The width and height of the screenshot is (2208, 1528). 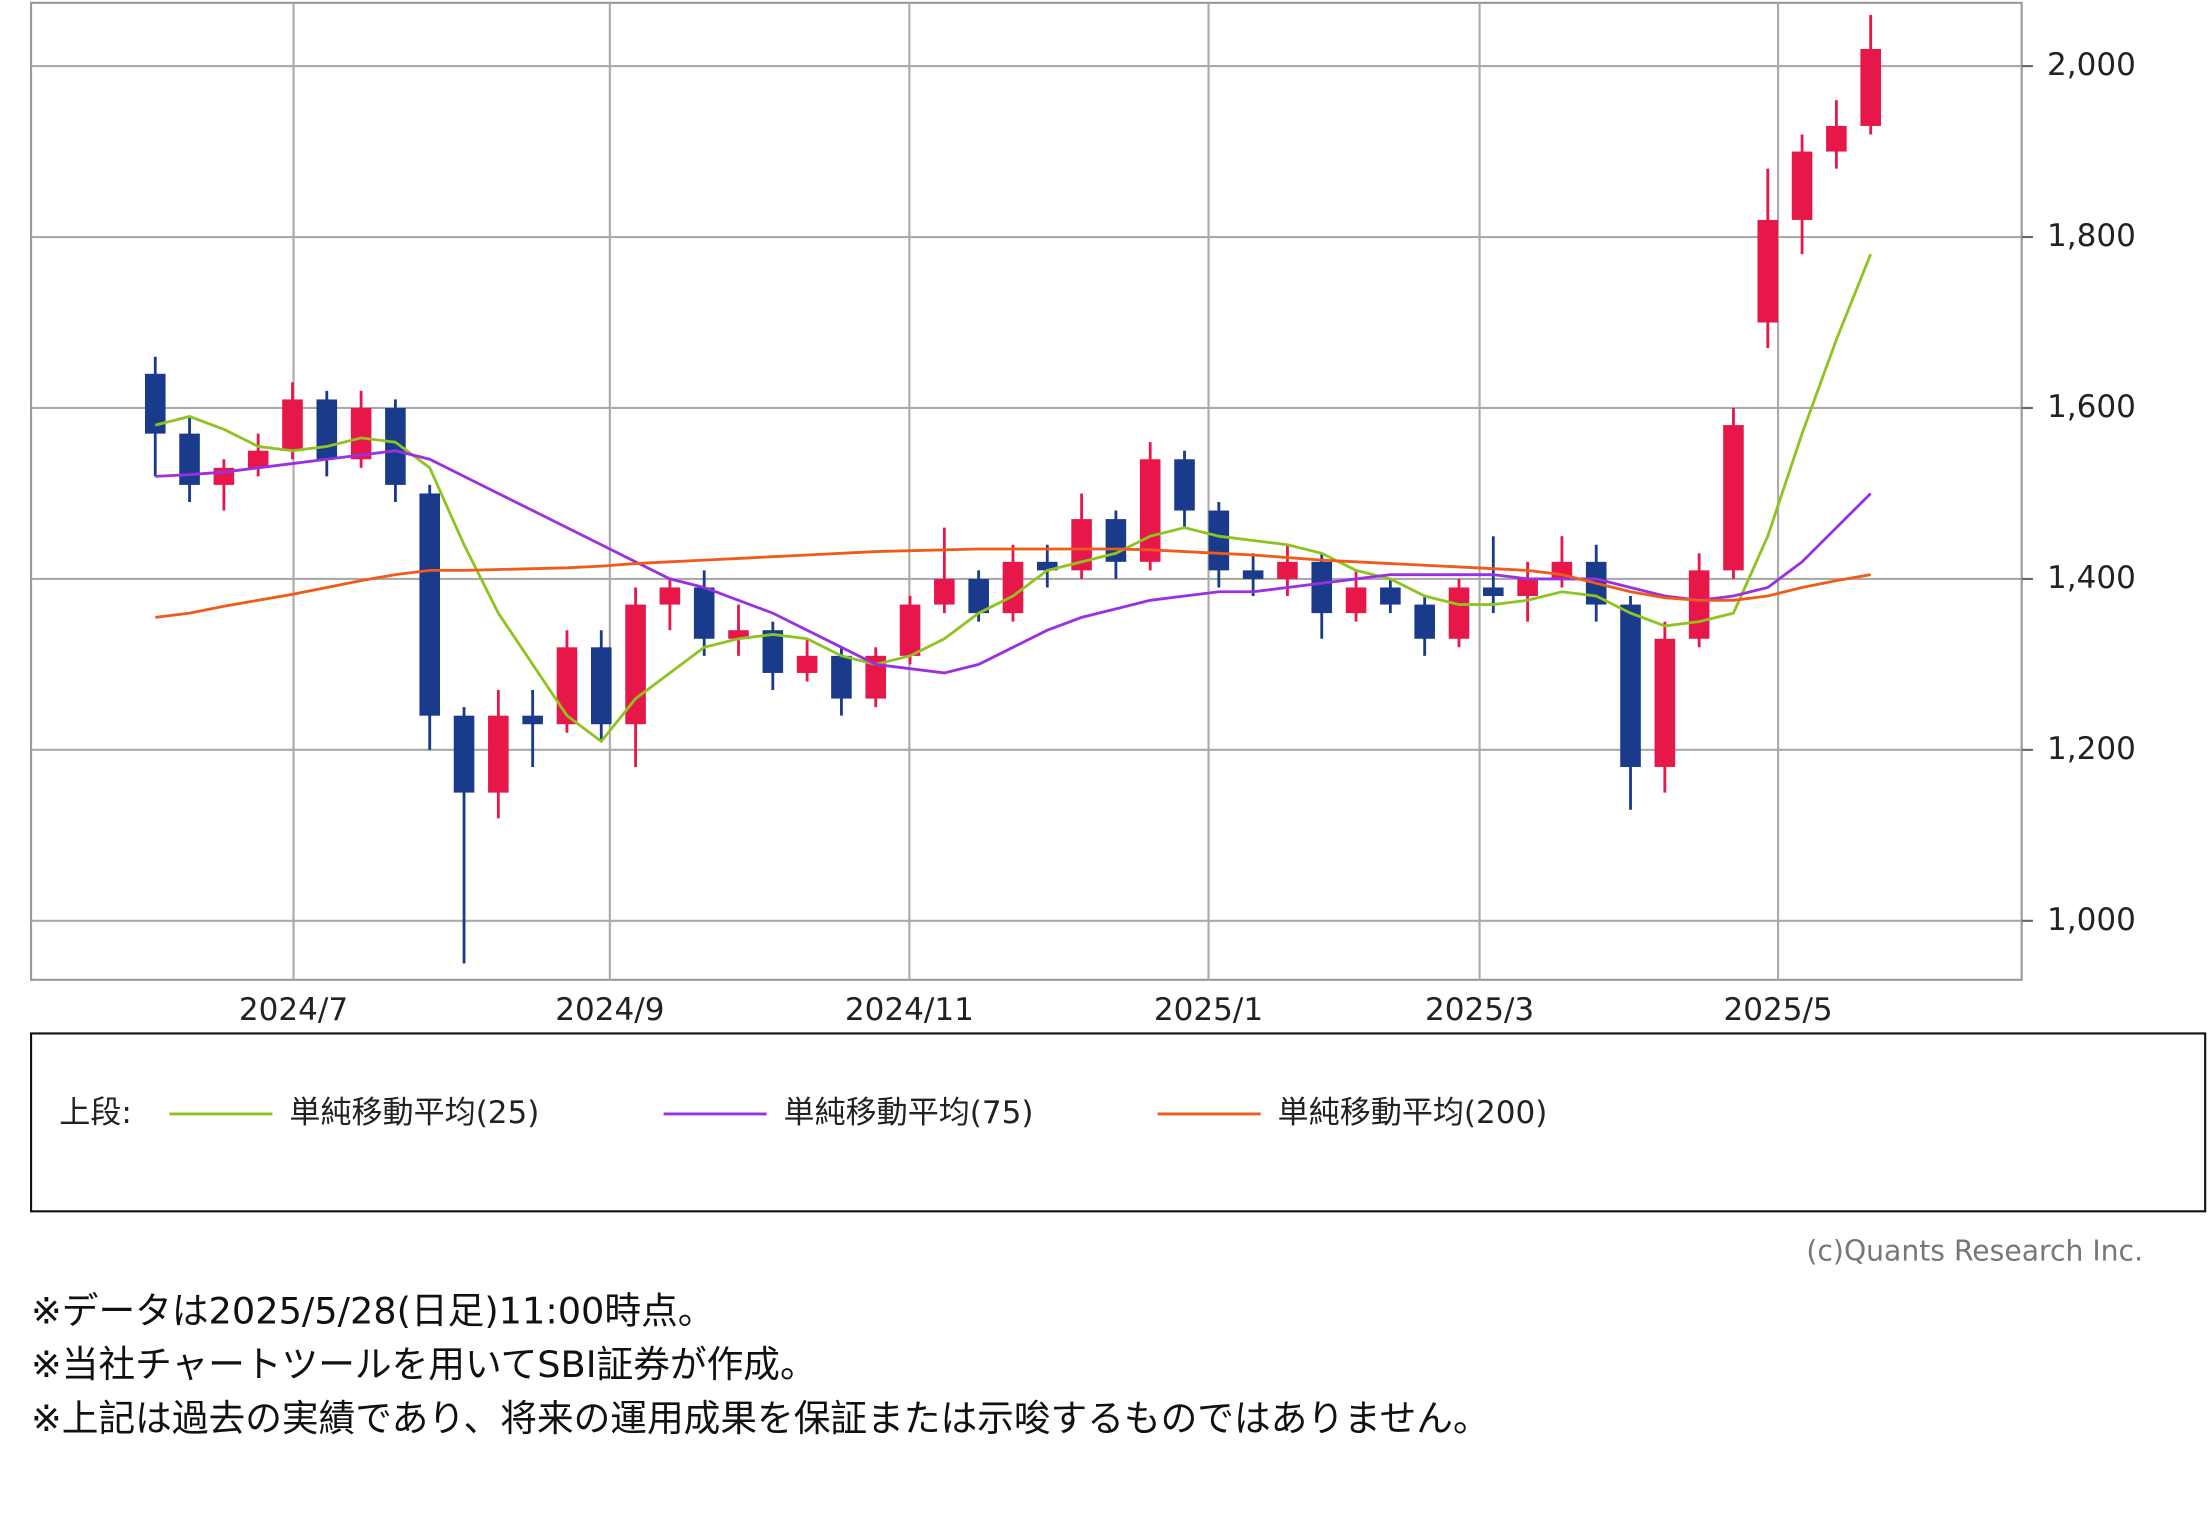 I want to click on y-tick-label: 1,200, so click(x=2091, y=749).